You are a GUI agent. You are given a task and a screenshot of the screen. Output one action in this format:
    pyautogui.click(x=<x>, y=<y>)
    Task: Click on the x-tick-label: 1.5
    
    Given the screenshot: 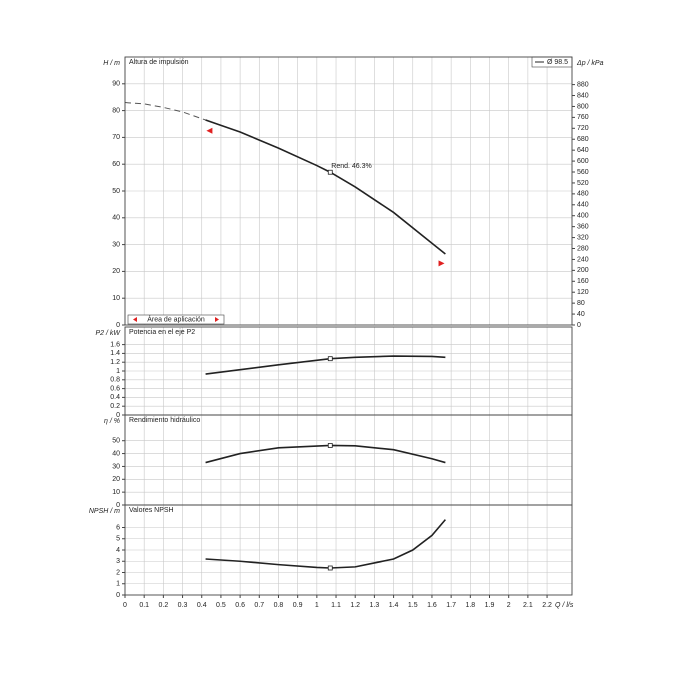 What is the action you would take?
    pyautogui.click(x=413, y=605)
    